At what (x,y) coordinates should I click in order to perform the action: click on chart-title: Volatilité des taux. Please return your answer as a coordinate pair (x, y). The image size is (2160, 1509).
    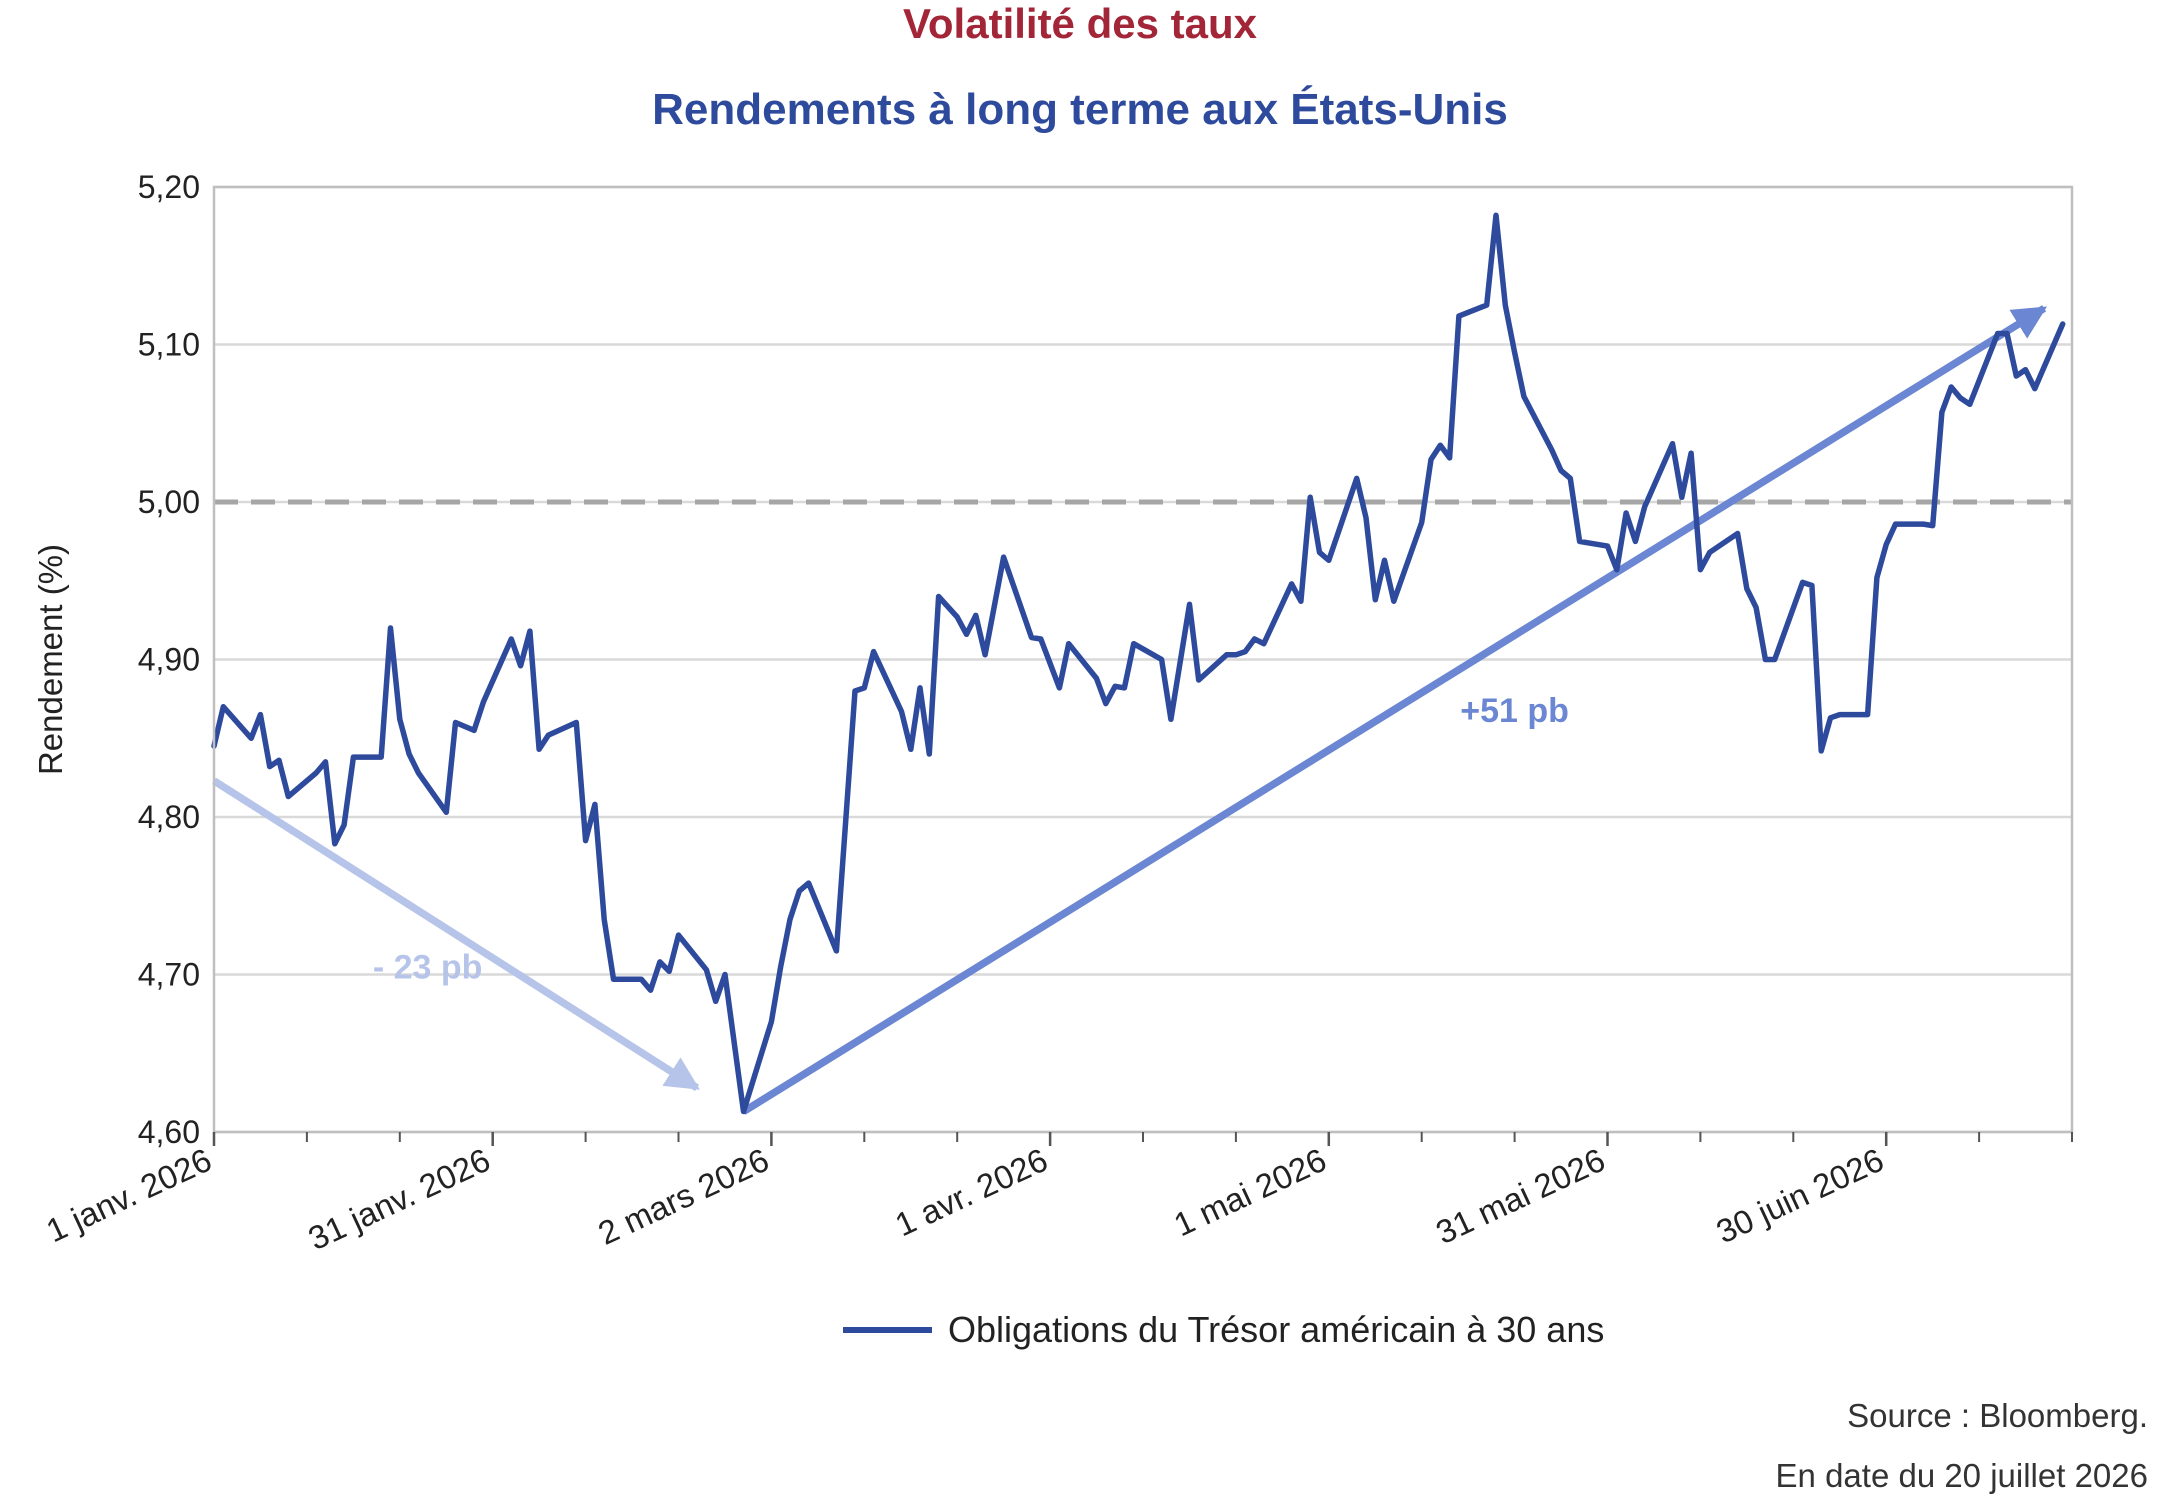
    Looking at the image, I should click on (1080, 23).